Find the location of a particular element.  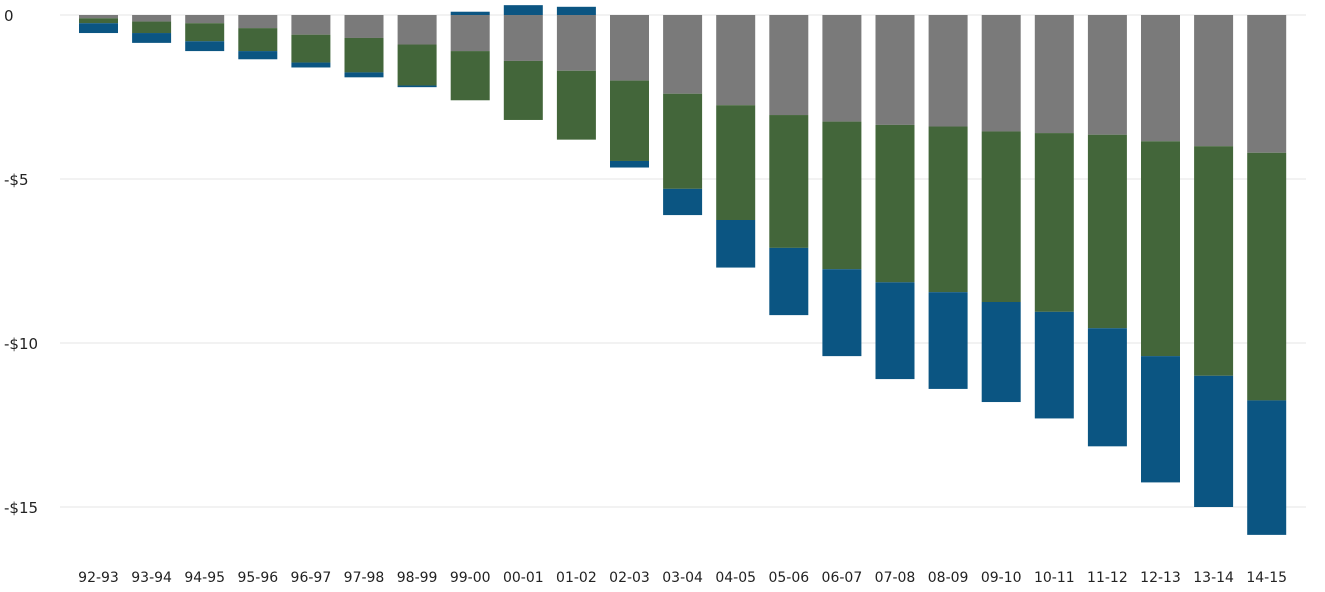

x-tick-label: 10-11 is located at coordinates (1054, 578).